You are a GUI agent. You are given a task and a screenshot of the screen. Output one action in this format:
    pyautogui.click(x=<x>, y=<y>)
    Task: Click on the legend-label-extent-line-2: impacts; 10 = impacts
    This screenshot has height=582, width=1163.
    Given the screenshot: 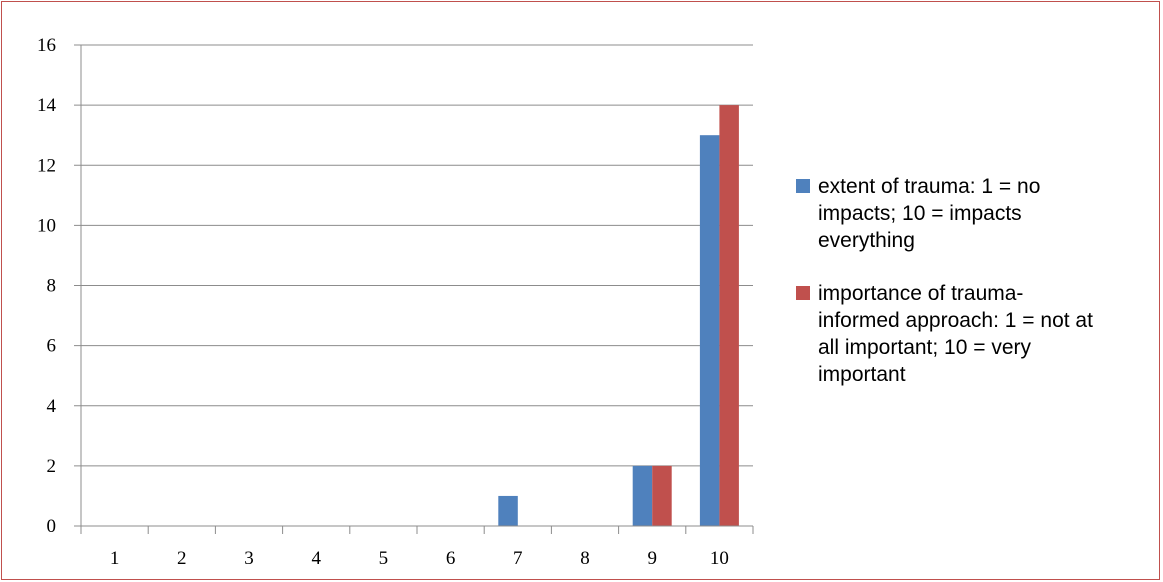 What is the action you would take?
    pyautogui.click(x=920, y=213)
    